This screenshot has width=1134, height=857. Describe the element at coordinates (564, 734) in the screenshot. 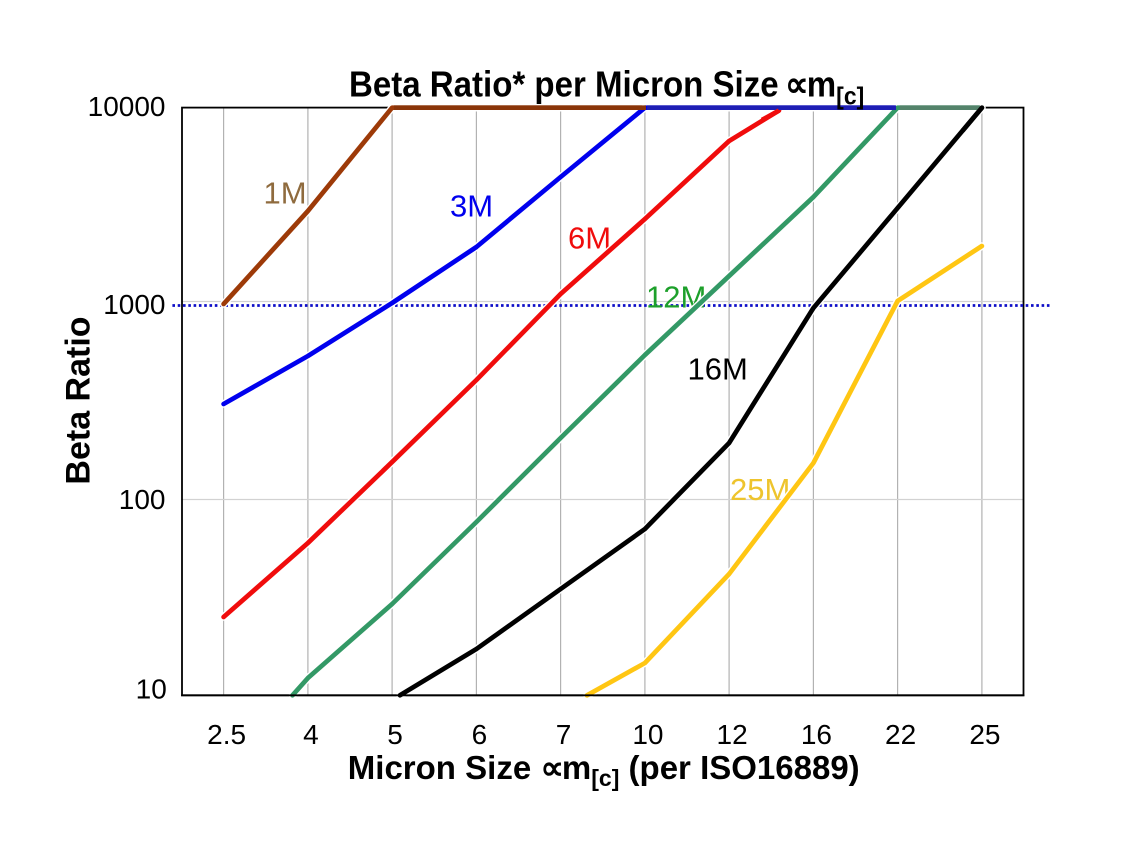

I see `svg-text: 7` at that location.